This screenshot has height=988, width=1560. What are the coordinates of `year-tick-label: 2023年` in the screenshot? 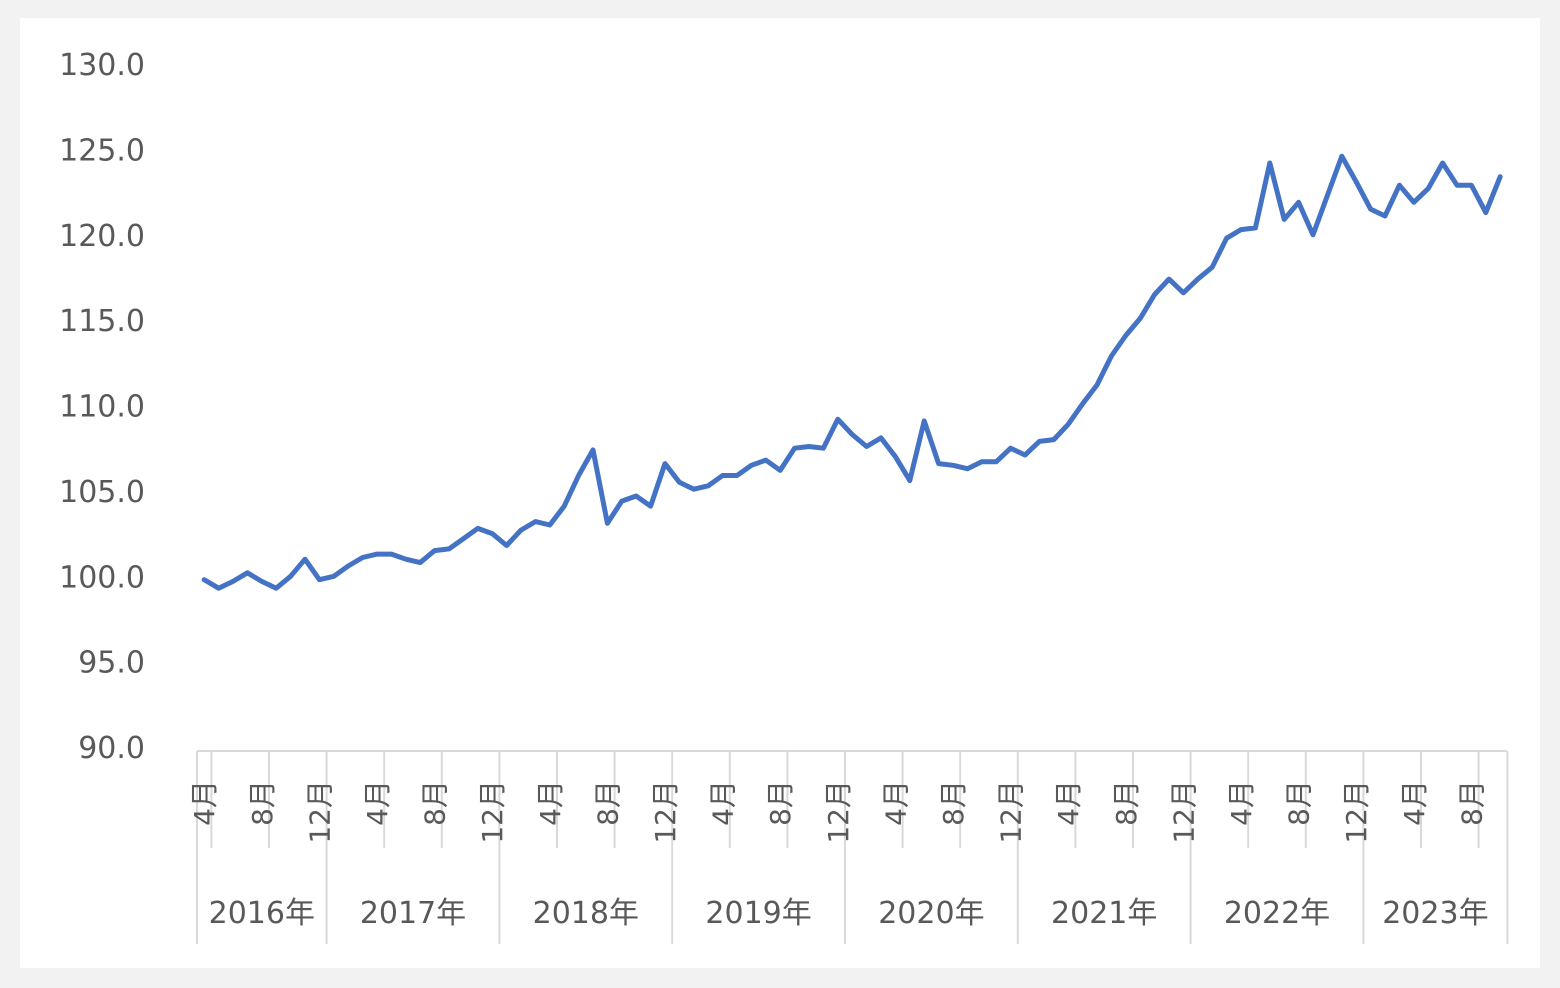 It's located at (1435, 913).